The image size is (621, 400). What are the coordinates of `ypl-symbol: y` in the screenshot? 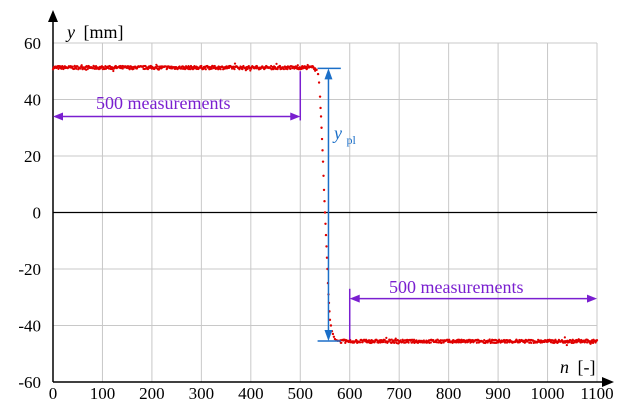 It's located at (337, 133).